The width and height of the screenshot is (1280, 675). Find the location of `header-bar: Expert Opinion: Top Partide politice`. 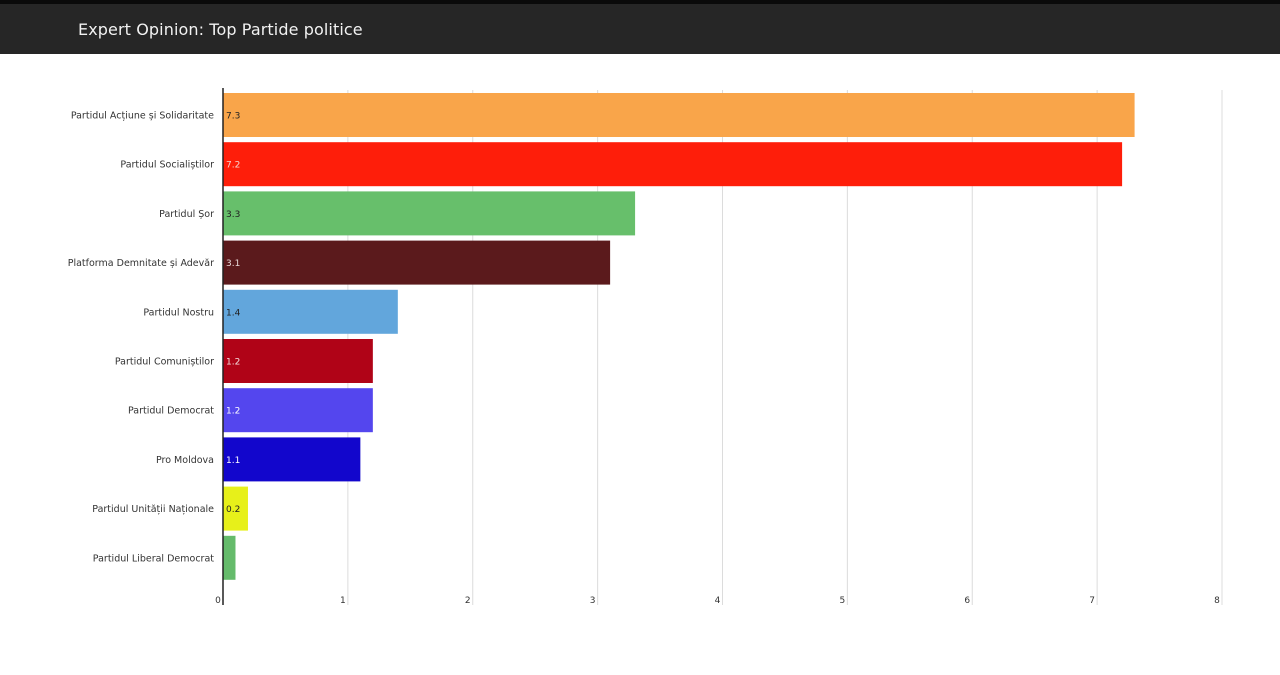

header-bar: Expert Opinion: Top Partide politice is located at coordinates (640, 29).